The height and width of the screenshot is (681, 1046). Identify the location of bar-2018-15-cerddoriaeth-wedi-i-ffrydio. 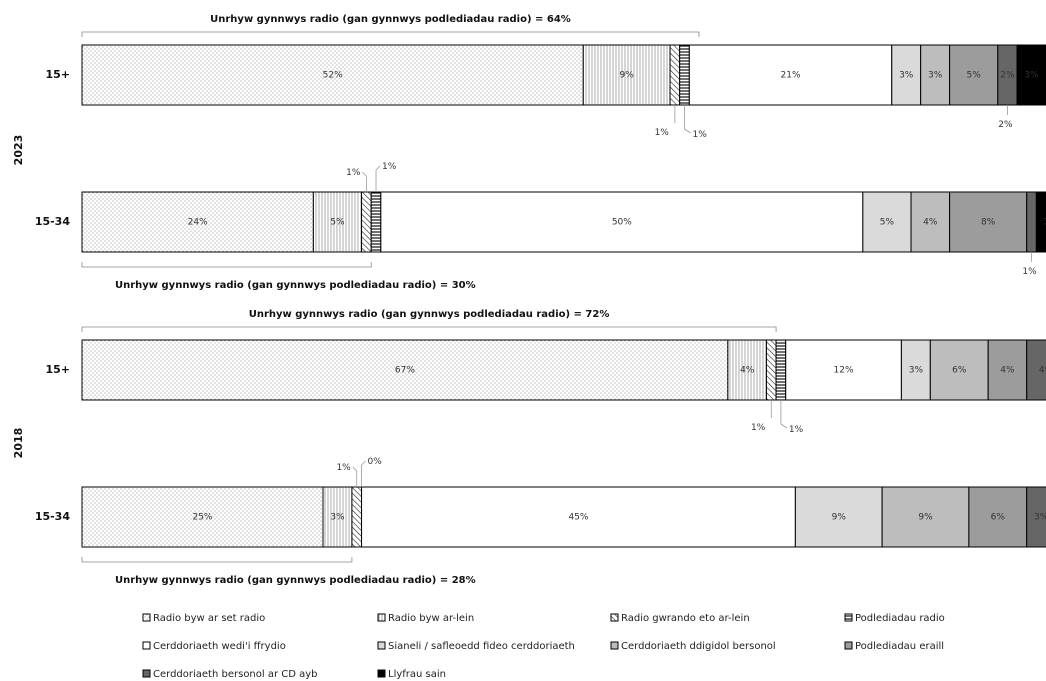
(843, 370).